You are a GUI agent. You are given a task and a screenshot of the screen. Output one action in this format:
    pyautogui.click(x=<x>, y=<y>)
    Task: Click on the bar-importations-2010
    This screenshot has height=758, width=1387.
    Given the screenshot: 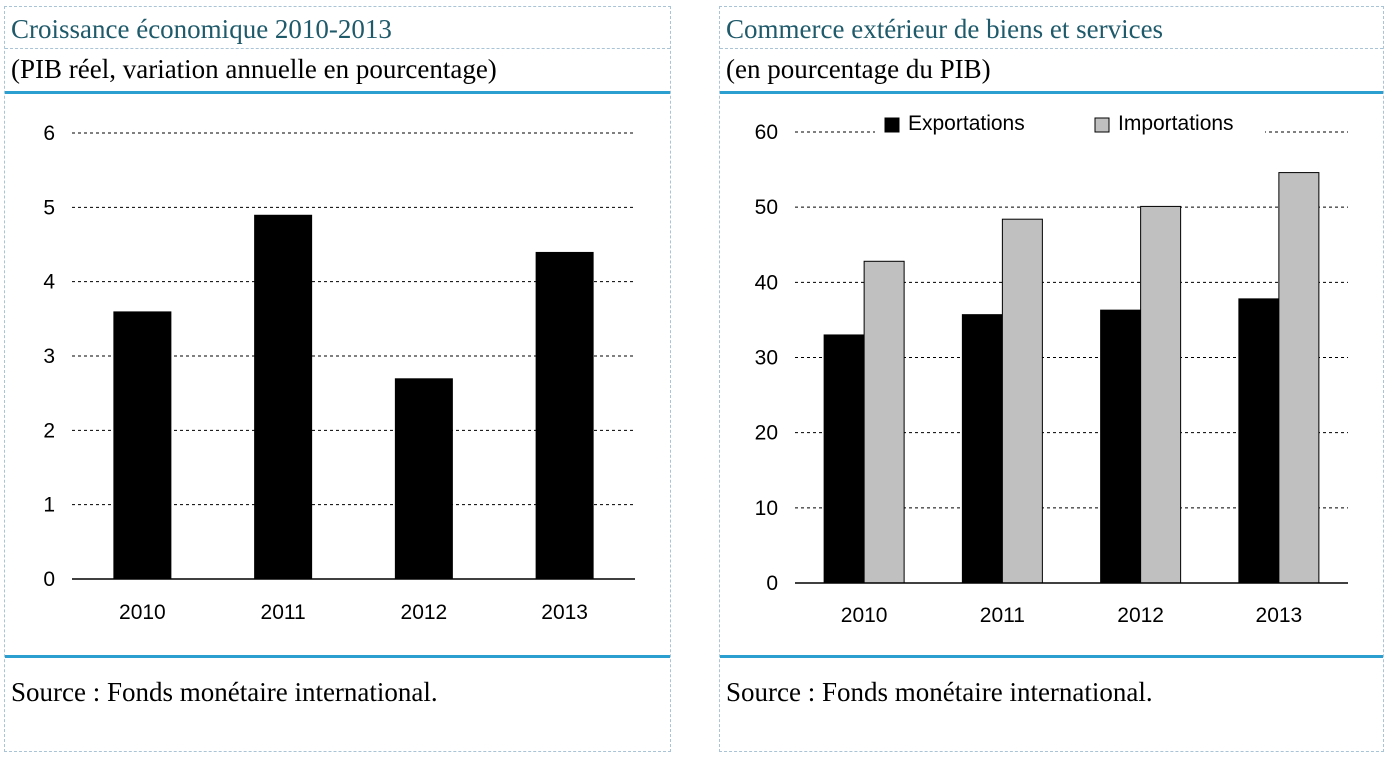 What is the action you would take?
    pyautogui.click(x=884, y=422)
    